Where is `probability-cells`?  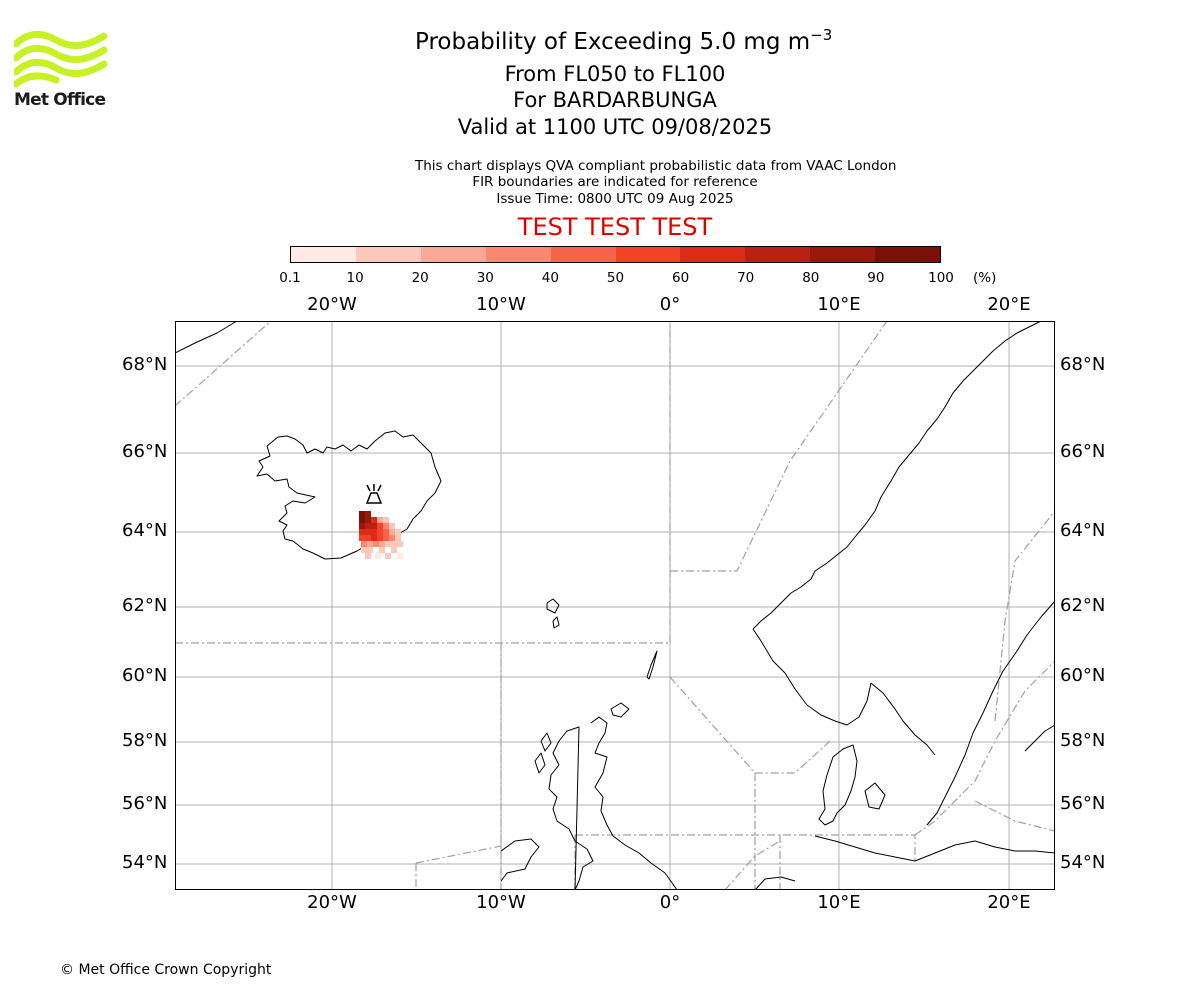
probability-cells is located at coordinates (381, 535).